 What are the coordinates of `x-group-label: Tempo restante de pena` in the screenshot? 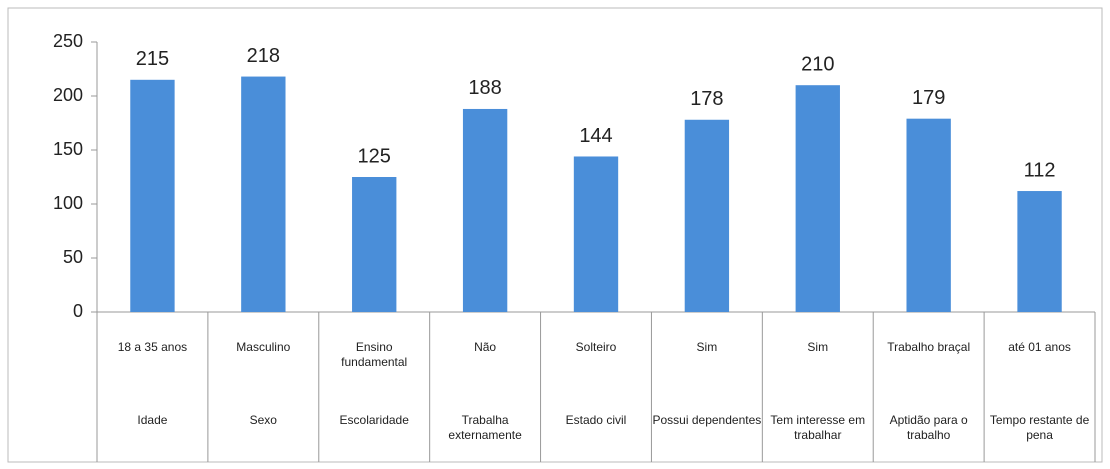 It's located at (1039, 427).